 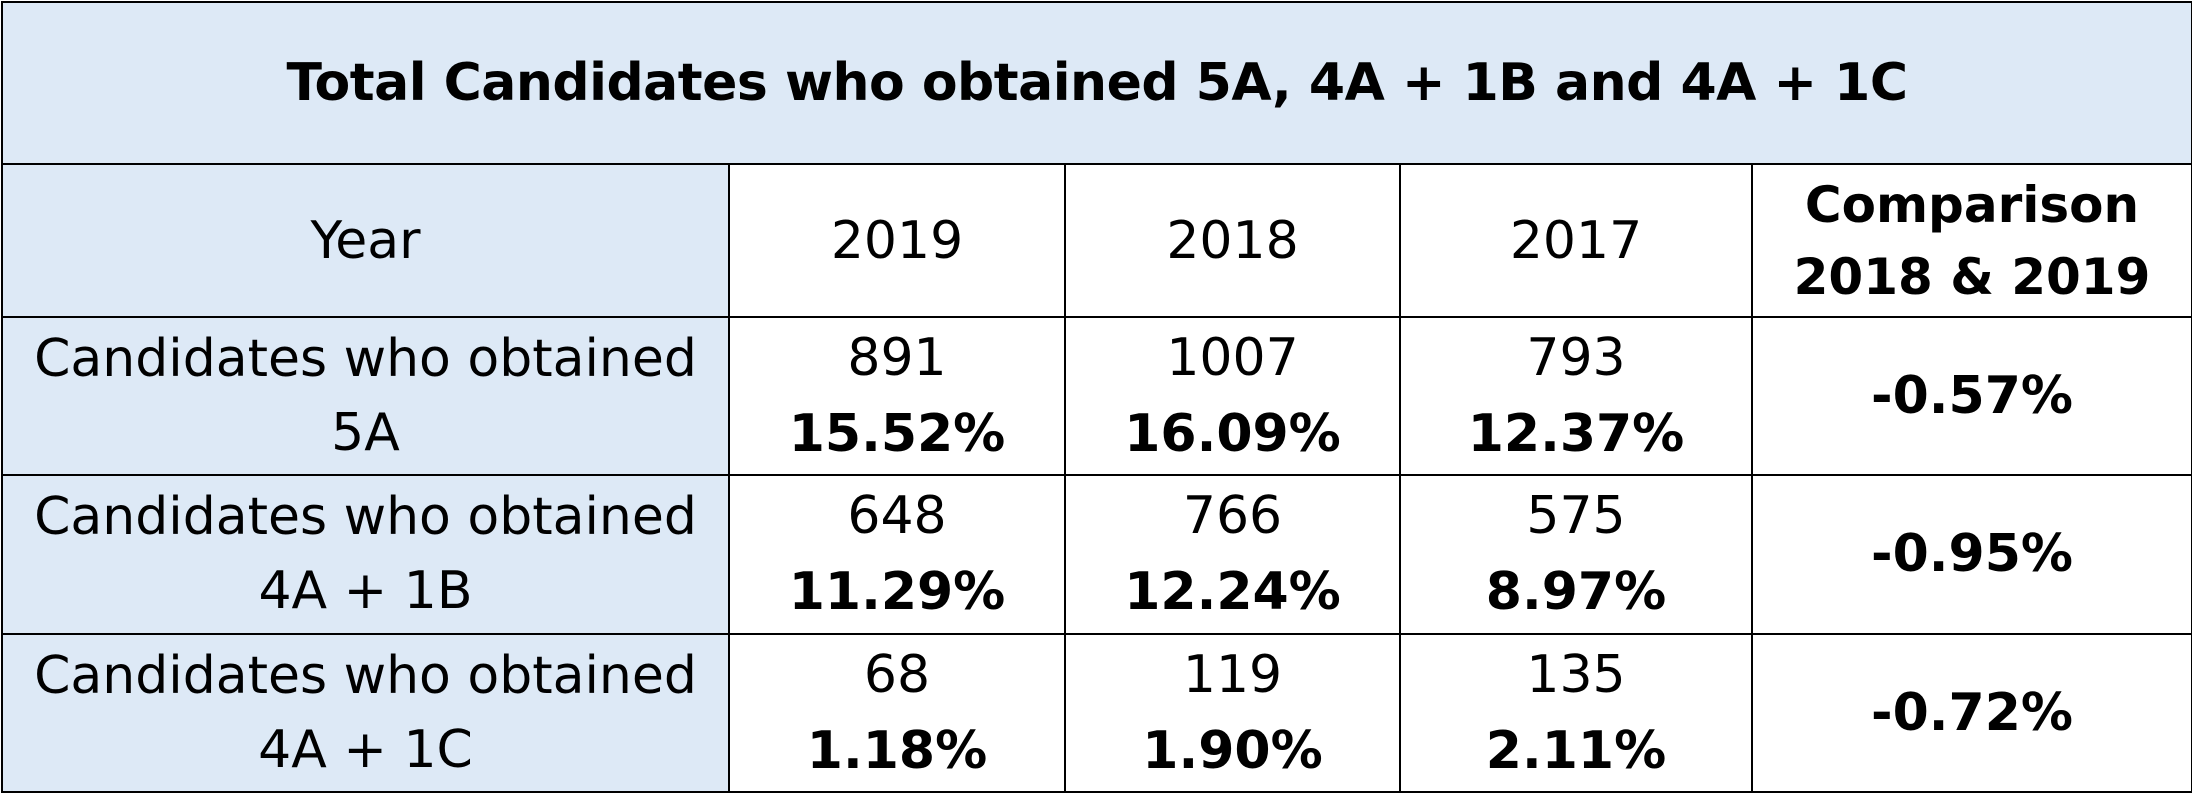 I want to click on year-2018-header: 2018, so click(x=1232, y=240).